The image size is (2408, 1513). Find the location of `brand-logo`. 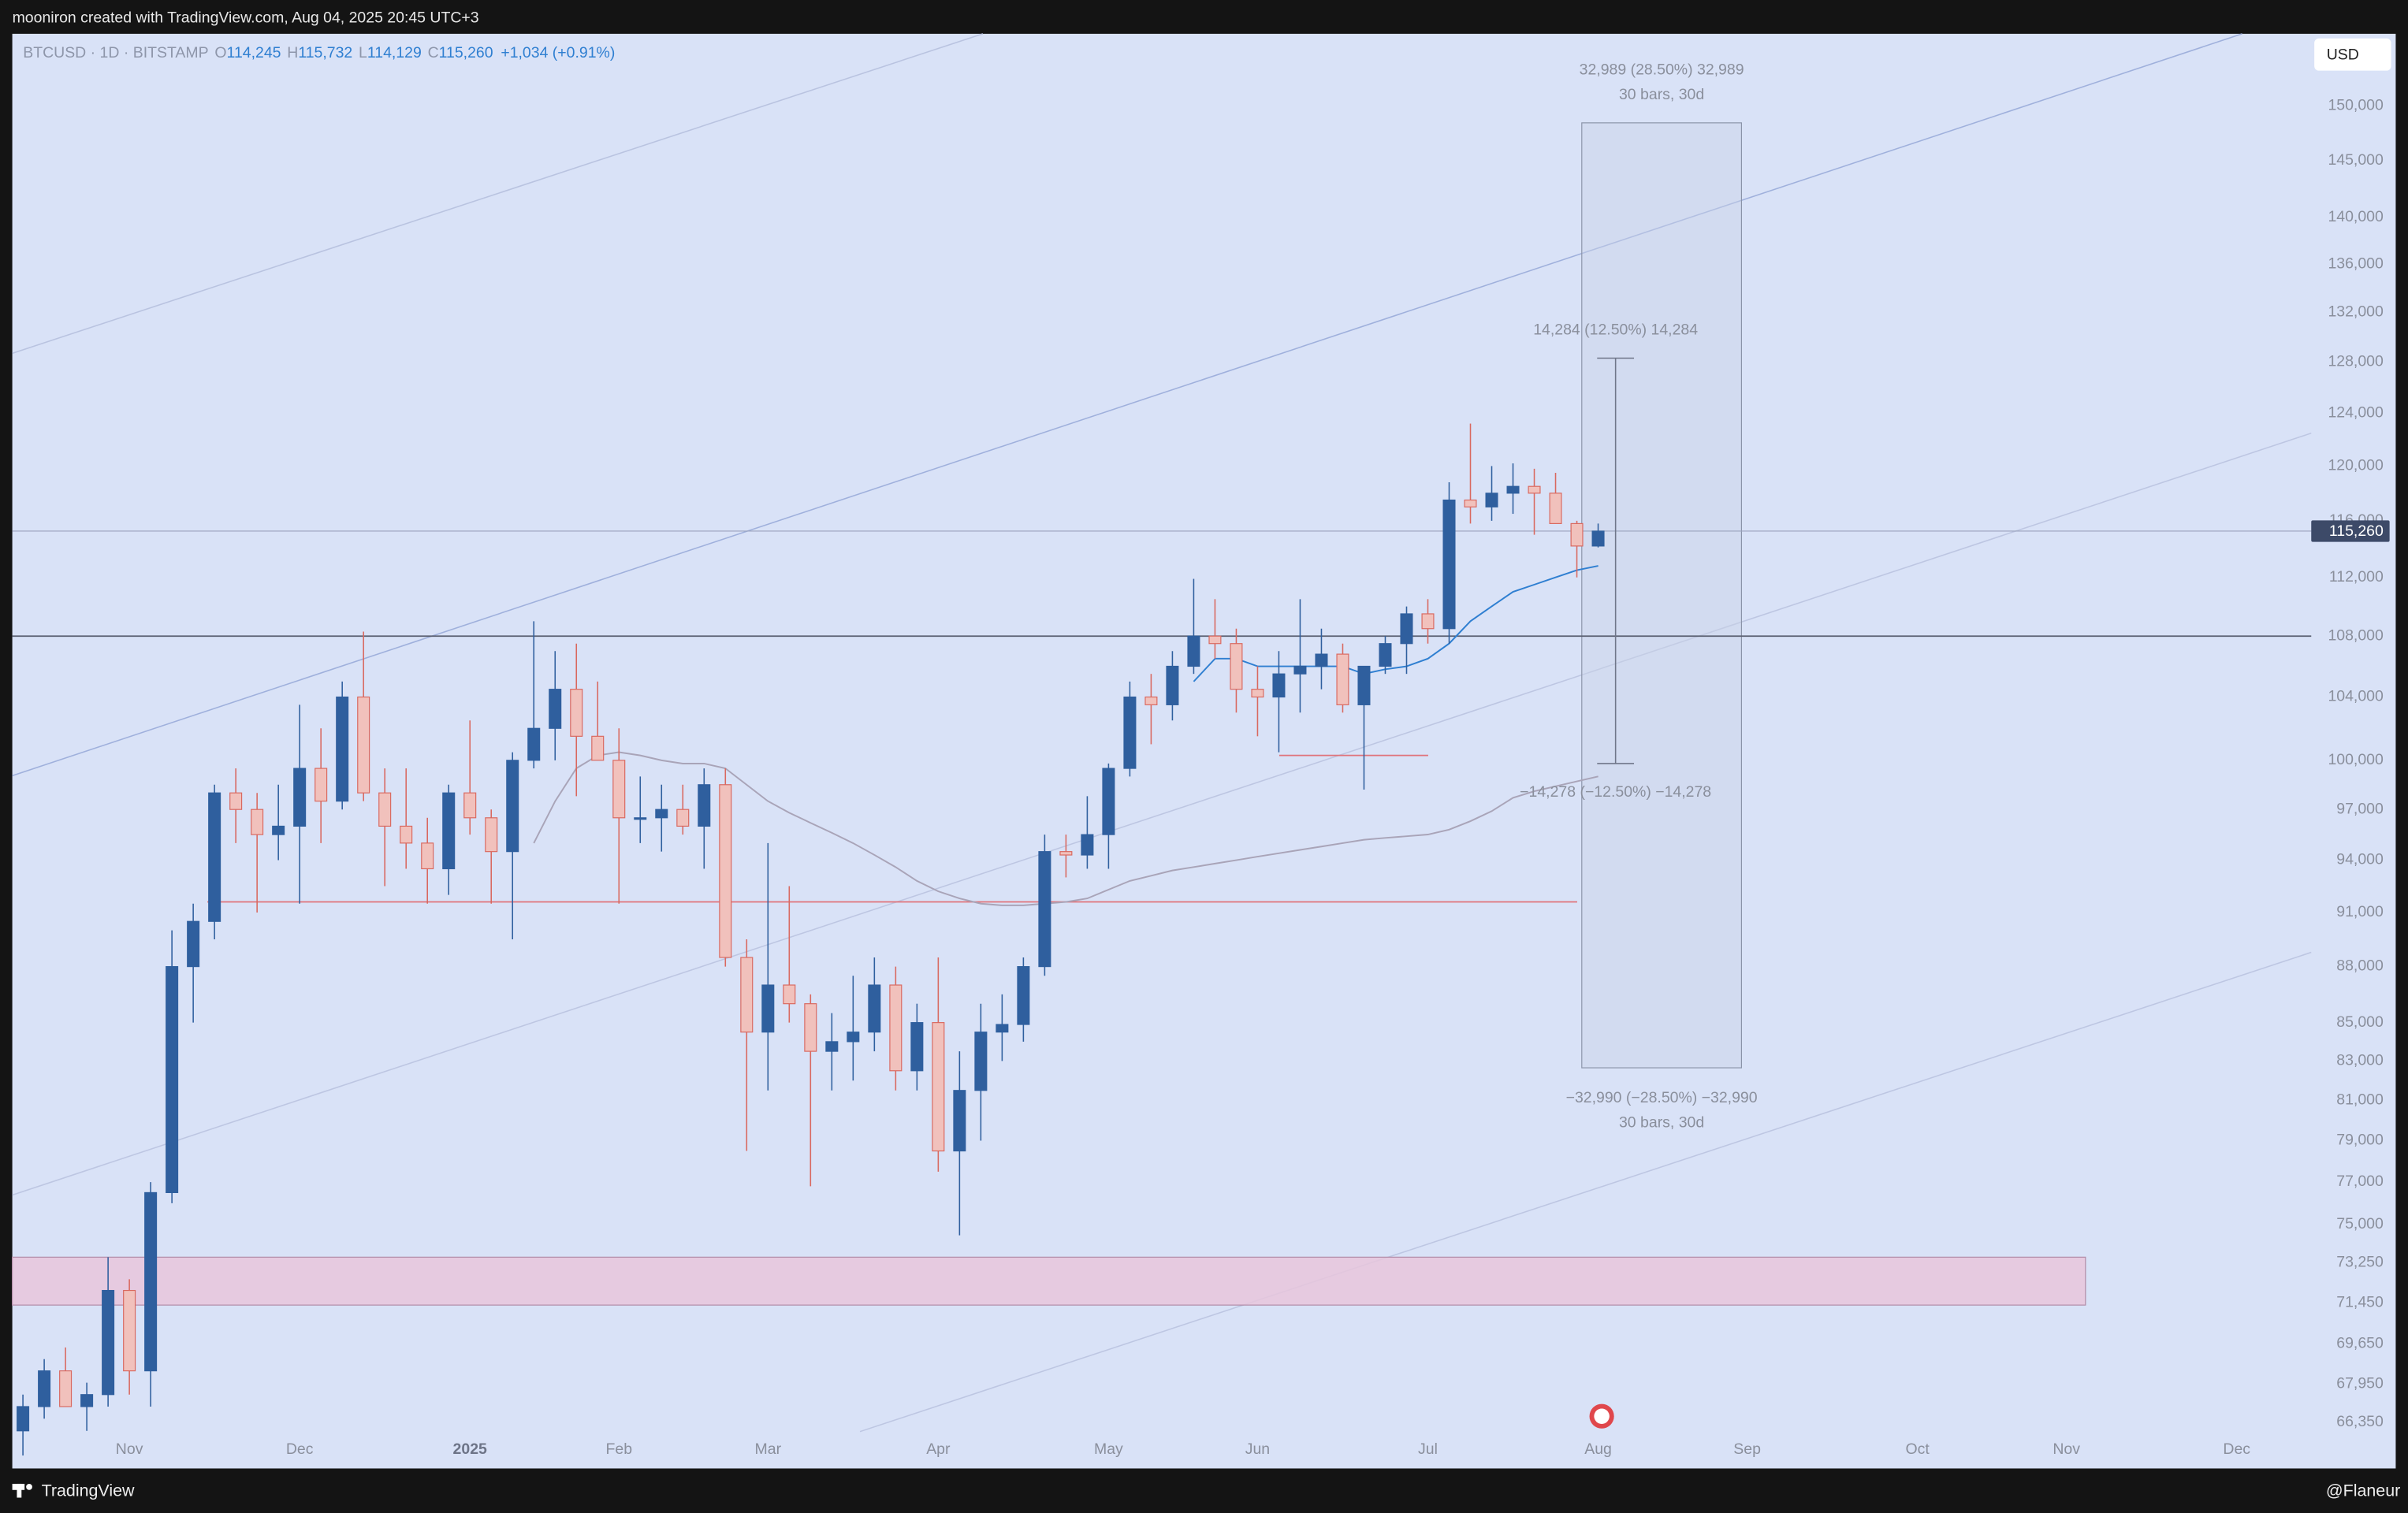

brand-logo is located at coordinates (22, 1490).